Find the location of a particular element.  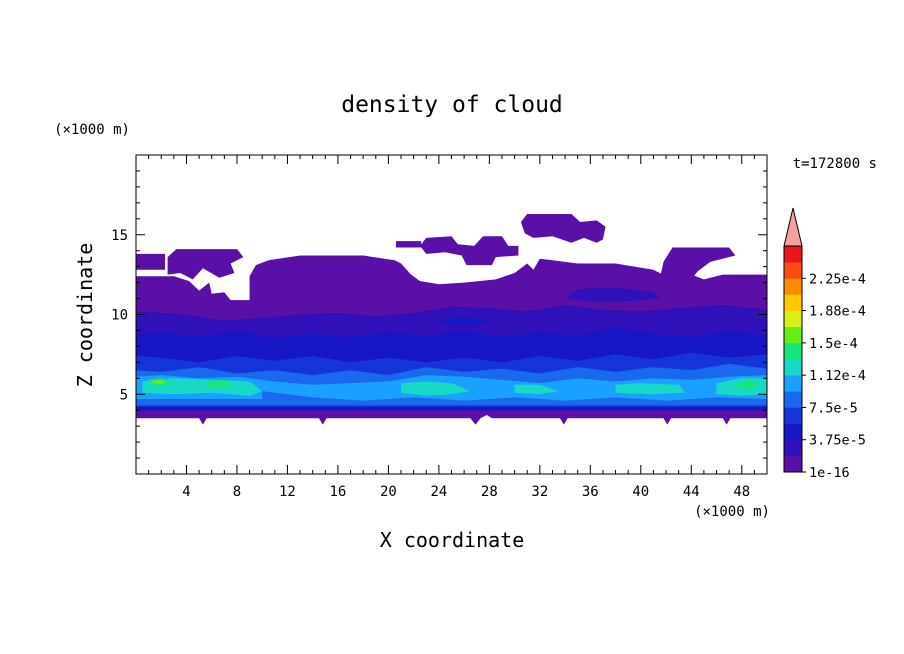

x-tick-label: 40 is located at coordinates (640, 492).